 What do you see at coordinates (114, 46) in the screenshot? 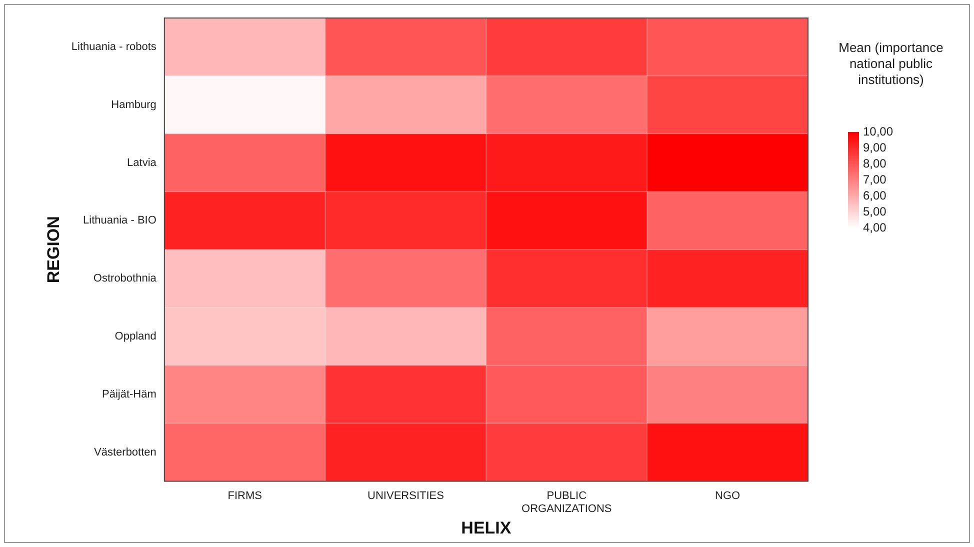
I see `y-tick-label: Lithuania - robots` at bounding box center [114, 46].